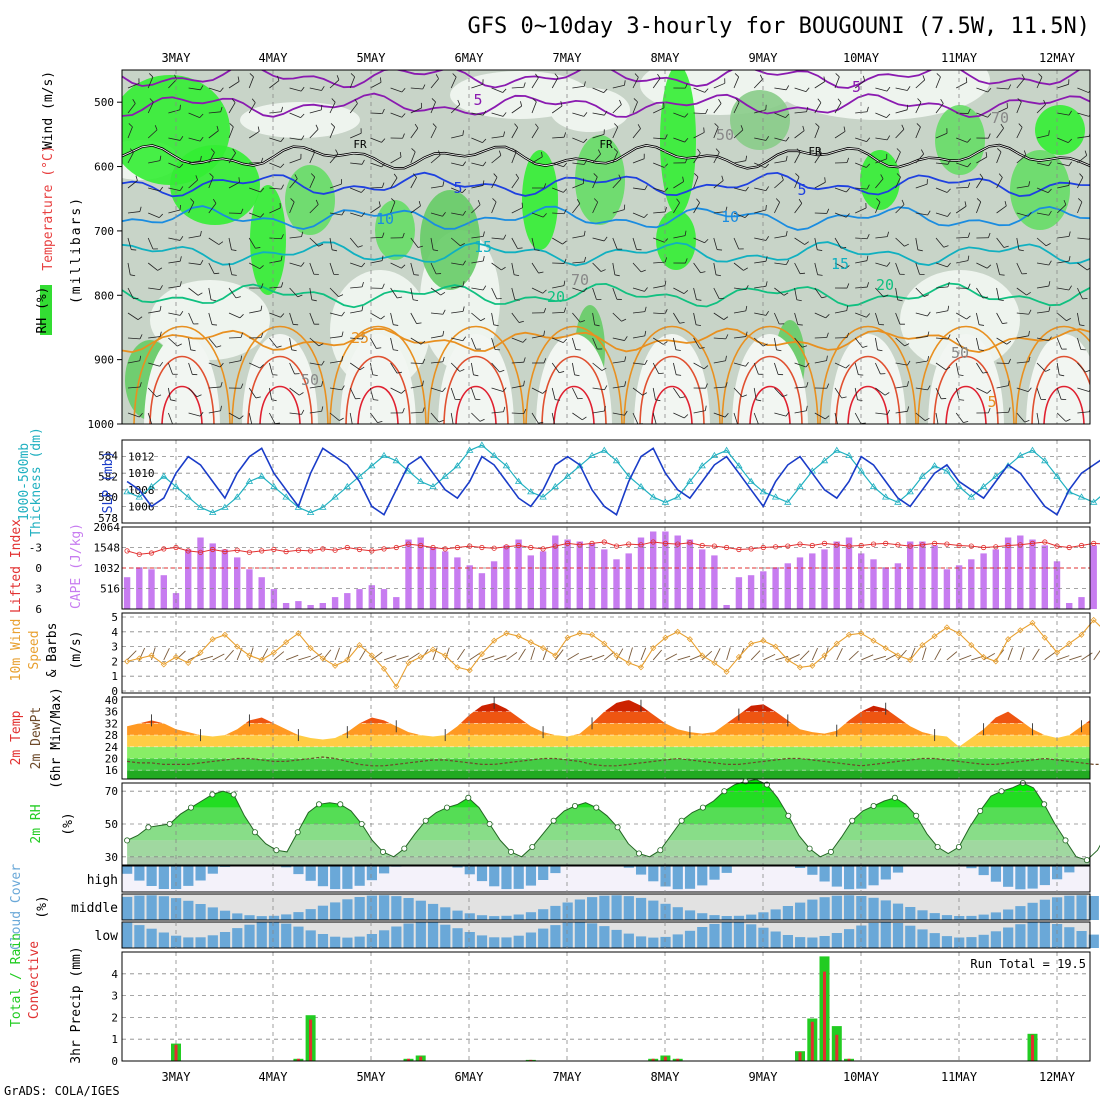 The height and width of the screenshot is (1100, 1100). I want to click on contour-label: 70, so click(1000, 118).